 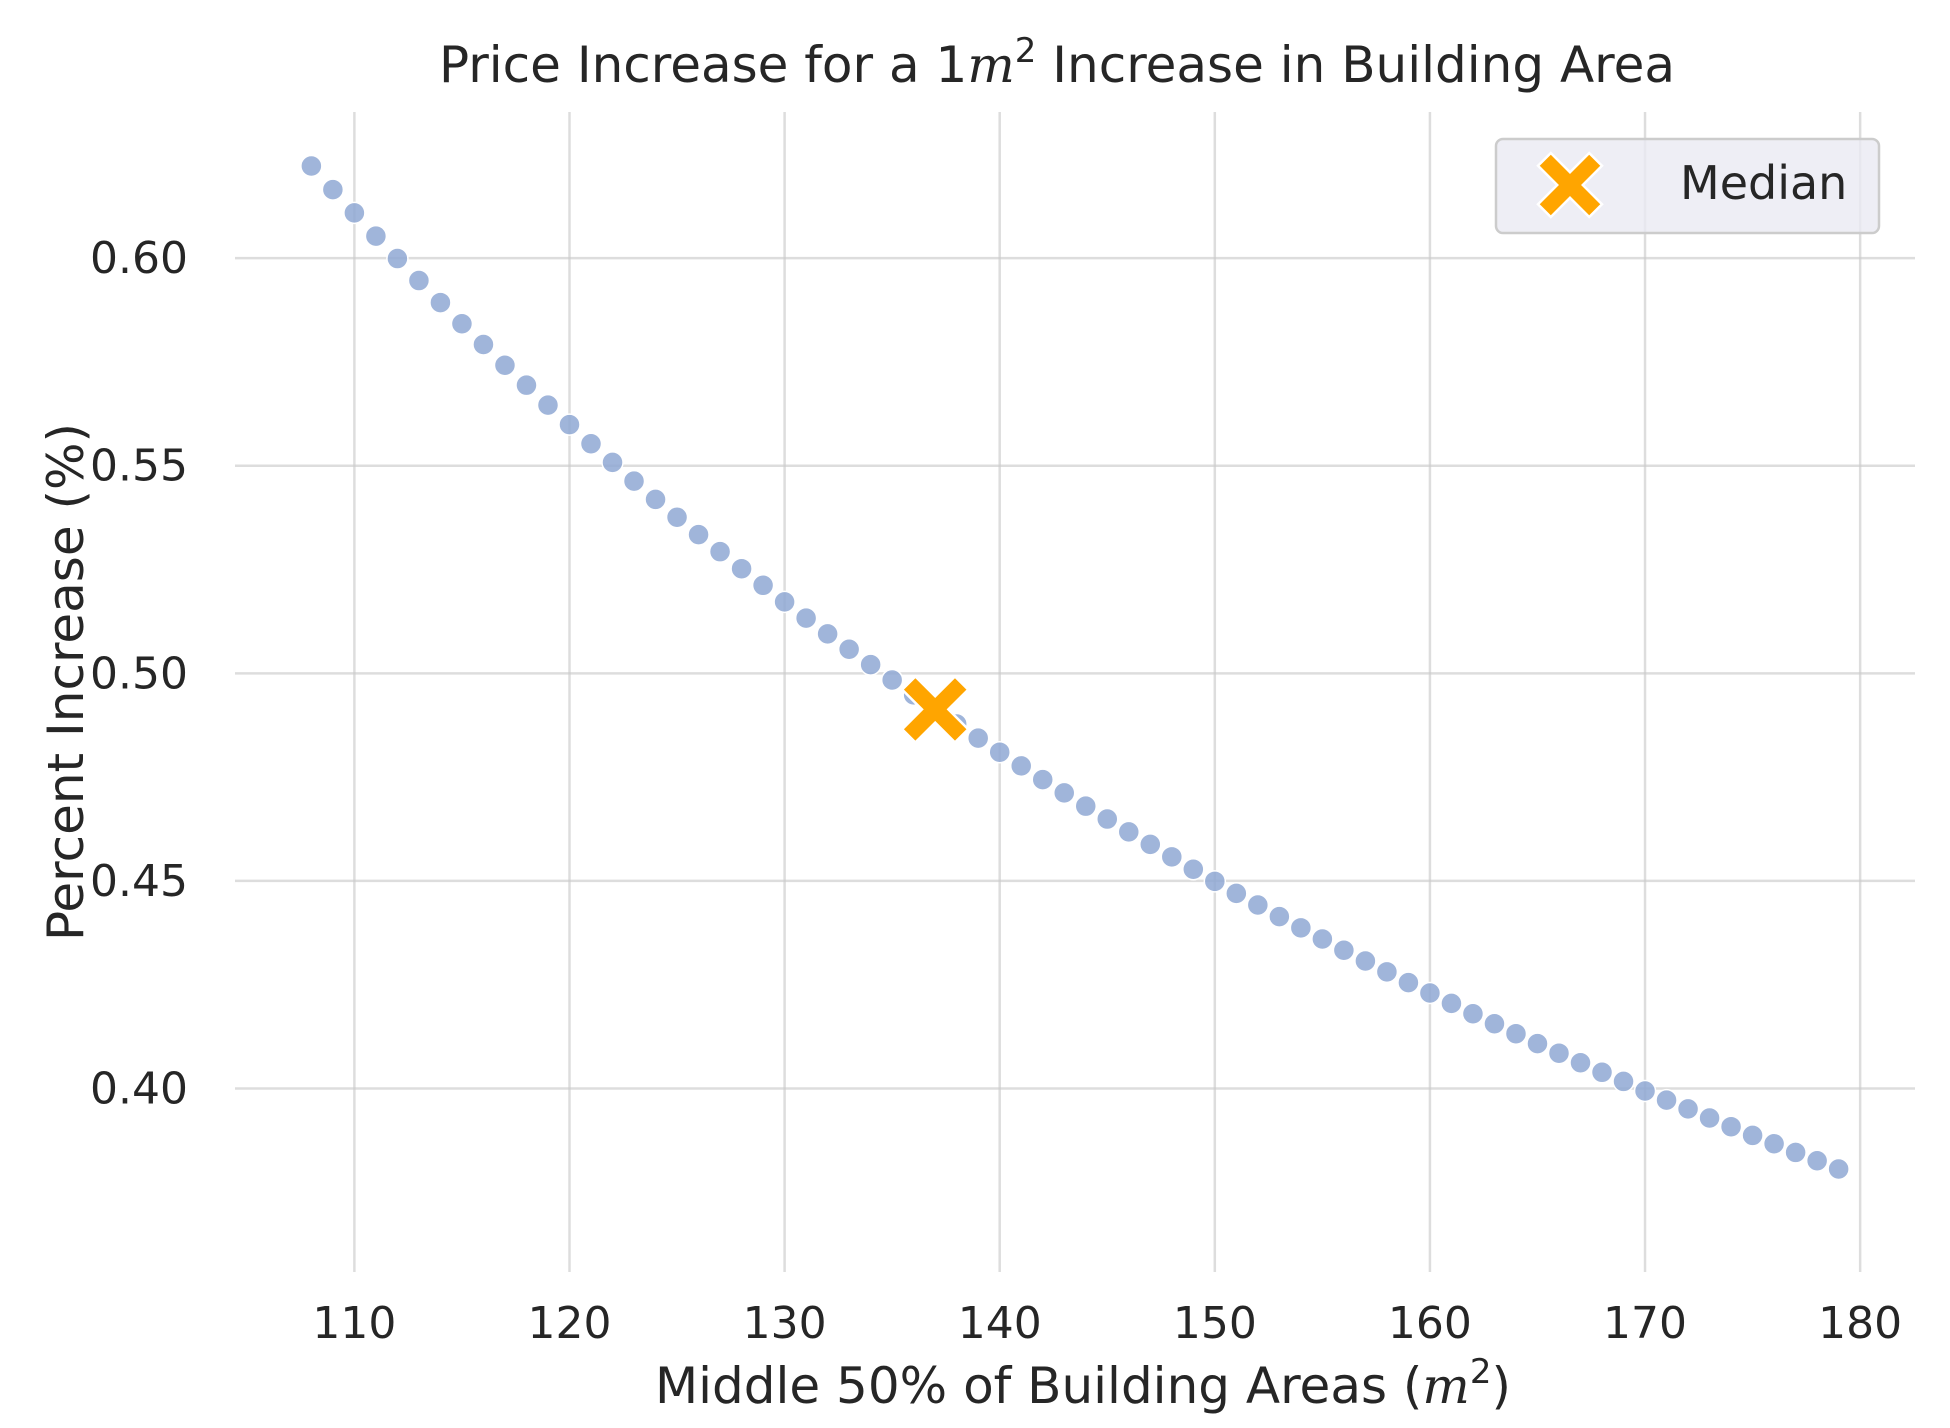 I want to click on x-tick-label: 120, so click(x=570, y=1323).